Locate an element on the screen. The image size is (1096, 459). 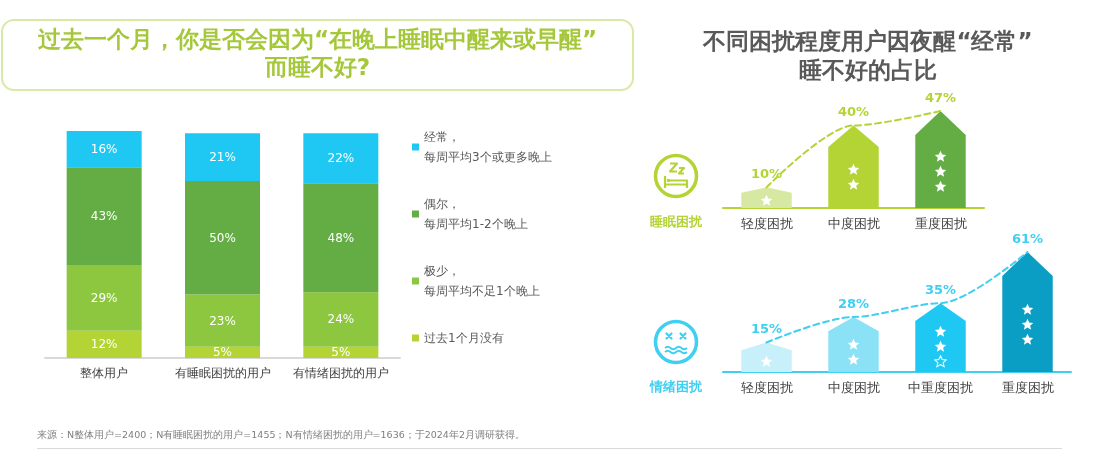
data-label: 21% is located at coordinates (222, 157).